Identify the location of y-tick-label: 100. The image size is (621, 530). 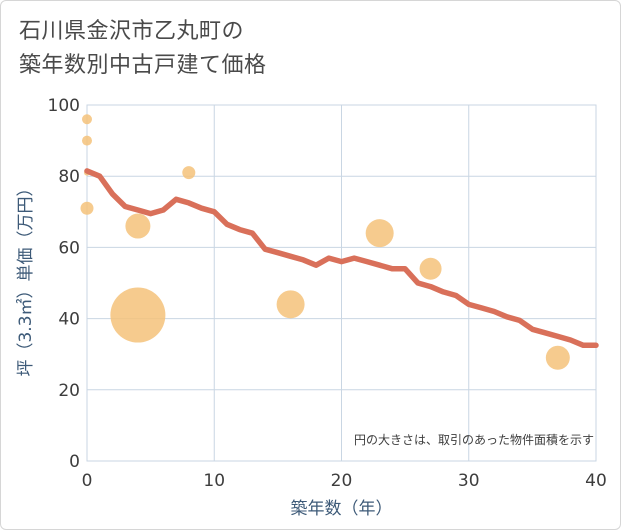
(64, 106).